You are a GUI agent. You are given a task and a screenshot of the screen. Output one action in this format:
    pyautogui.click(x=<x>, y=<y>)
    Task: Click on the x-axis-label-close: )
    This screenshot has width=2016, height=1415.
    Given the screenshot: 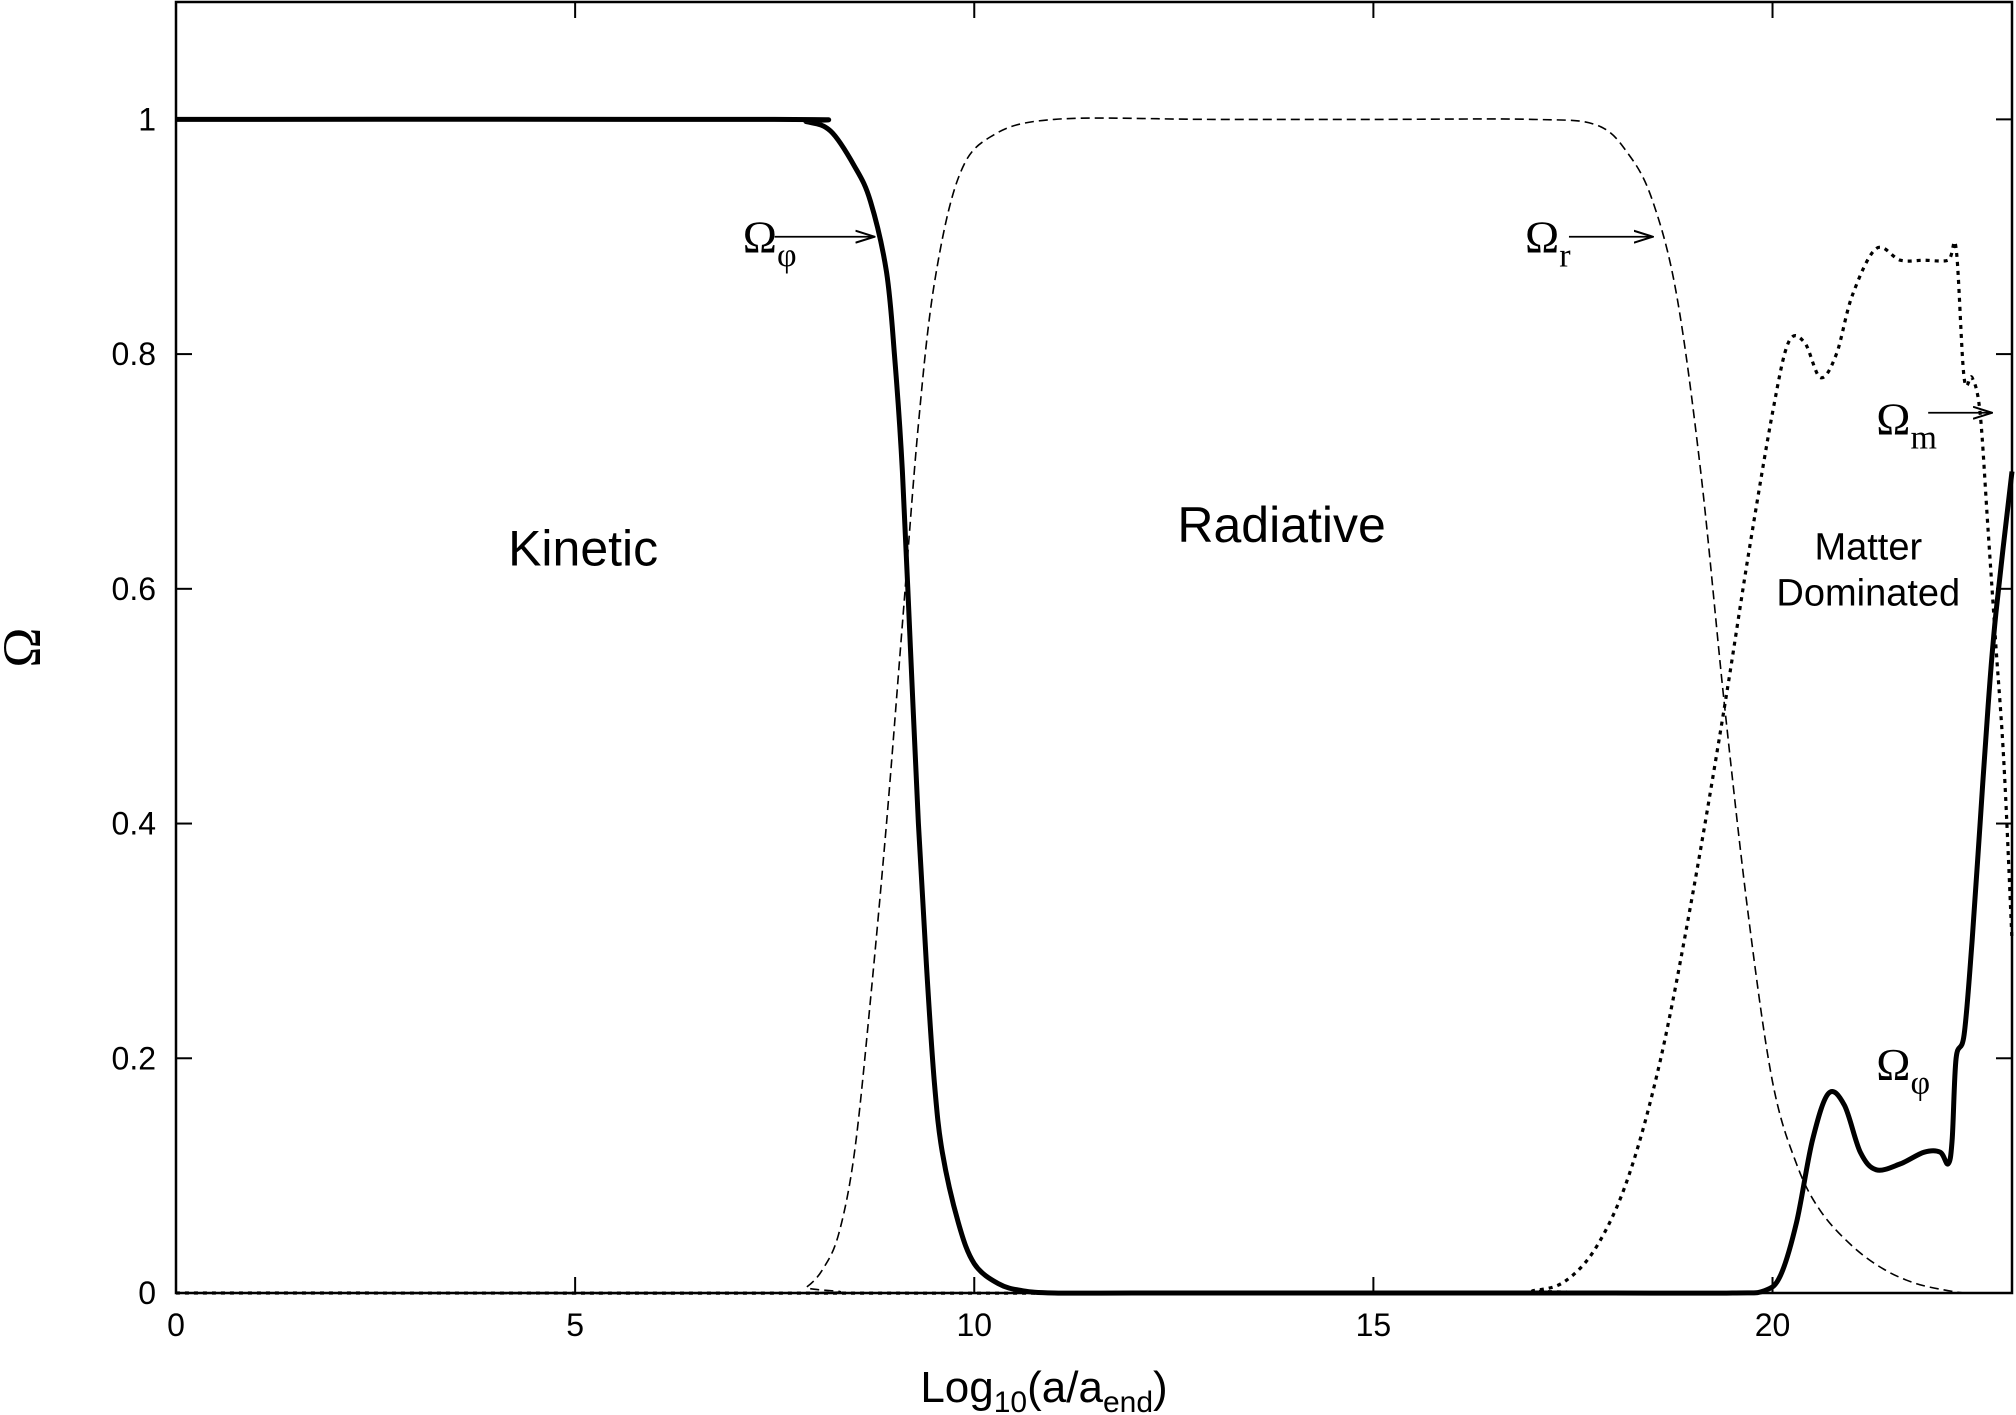 What is the action you would take?
    pyautogui.click(x=1160, y=1387)
    